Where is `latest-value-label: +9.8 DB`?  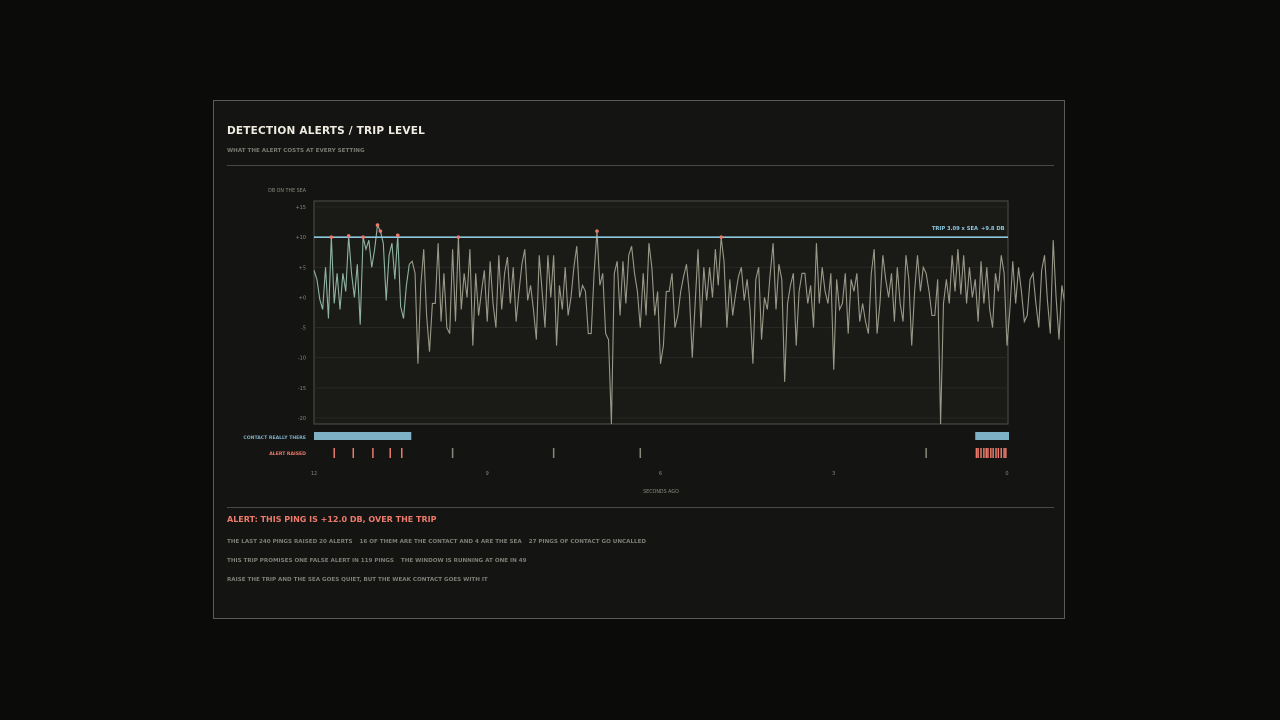
latest-value-label: +9.8 DB is located at coordinates (993, 229).